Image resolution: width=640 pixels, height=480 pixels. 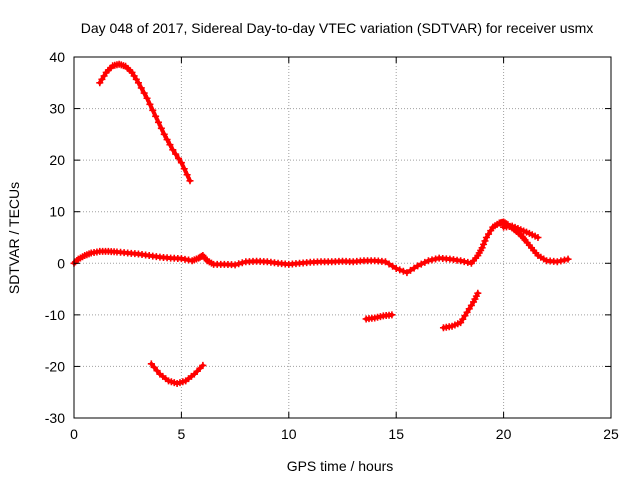 What do you see at coordinates (145, 122) in the screenshot?
I see `series-arc-high` at bounding box center [145, 122].